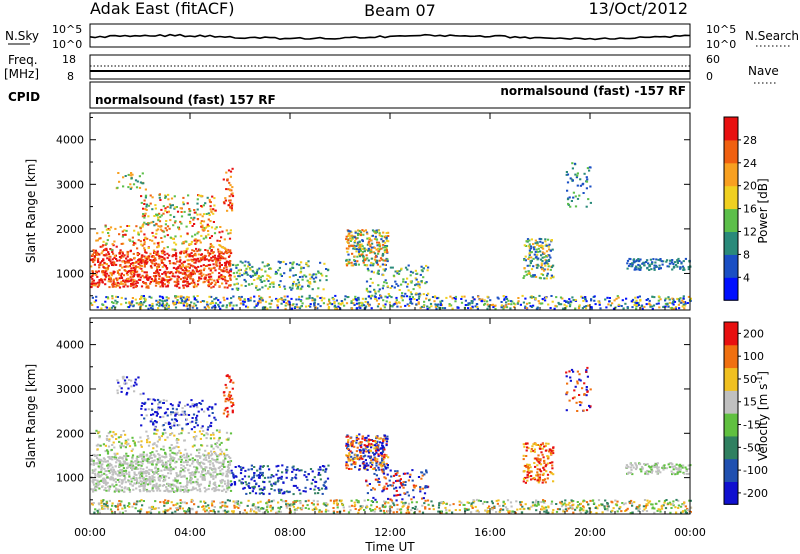 The width and height of the screenshot is (800, 554). I want to click on nsky-label: N.Sky, so click(22, 36).